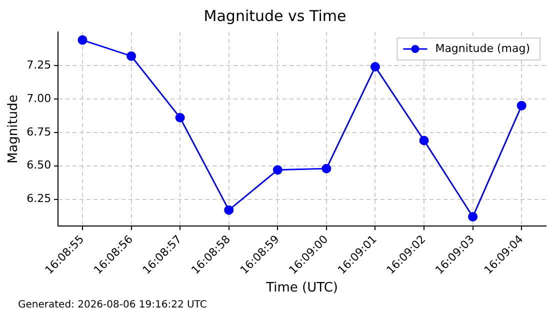  I want to click on y-axis-title: Magnitude, so click(14, 129).